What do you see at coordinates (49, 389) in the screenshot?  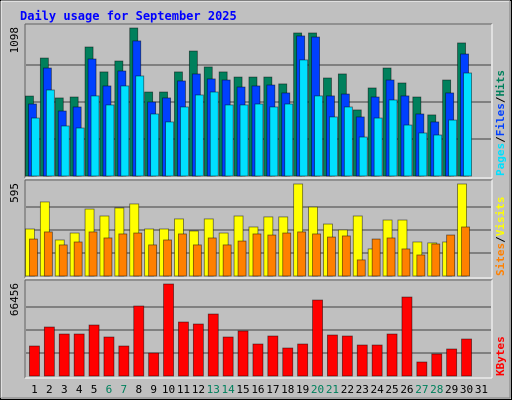 I see `x-tick-label: 2` at bounding box center [49, 389].